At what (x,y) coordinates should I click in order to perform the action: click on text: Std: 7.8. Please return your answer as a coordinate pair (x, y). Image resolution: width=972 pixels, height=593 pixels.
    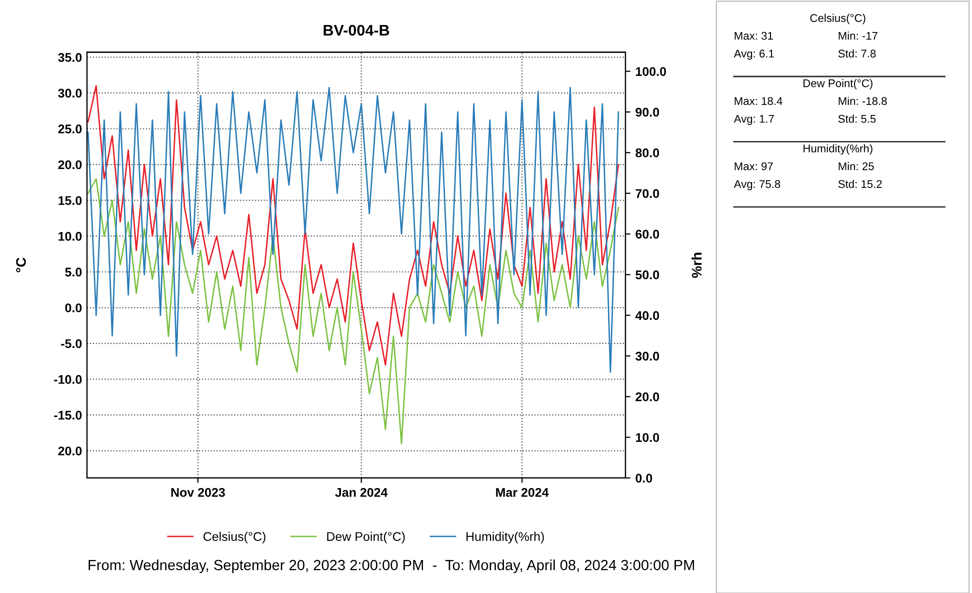
    Looking at the image, I should click on (857, 53).